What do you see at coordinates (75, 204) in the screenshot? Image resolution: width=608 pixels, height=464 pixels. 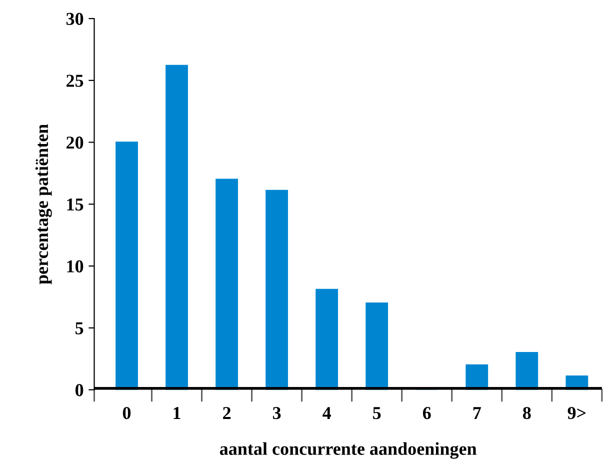 I see `y-tick-label: 15` at bounding box center [75, 204].